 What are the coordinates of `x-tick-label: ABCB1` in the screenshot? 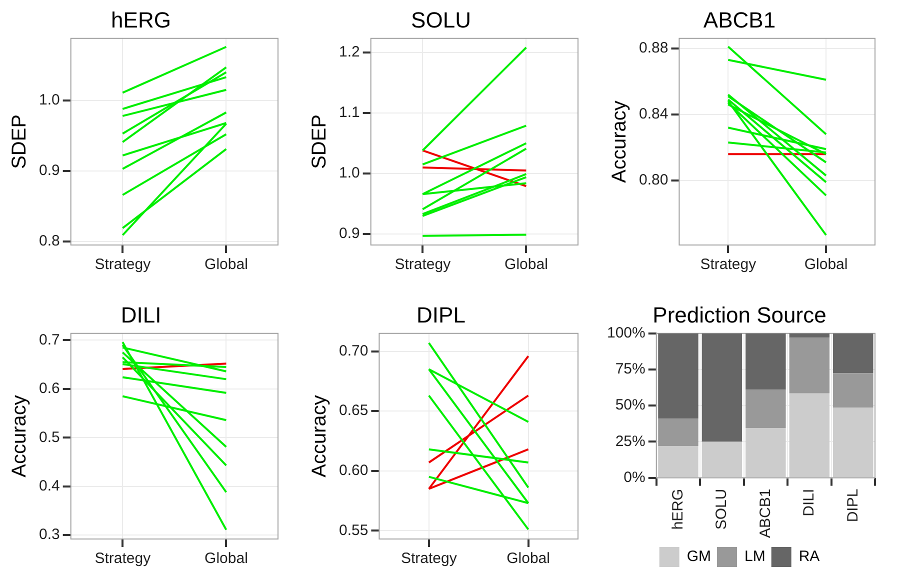 It's located at (765, 513).